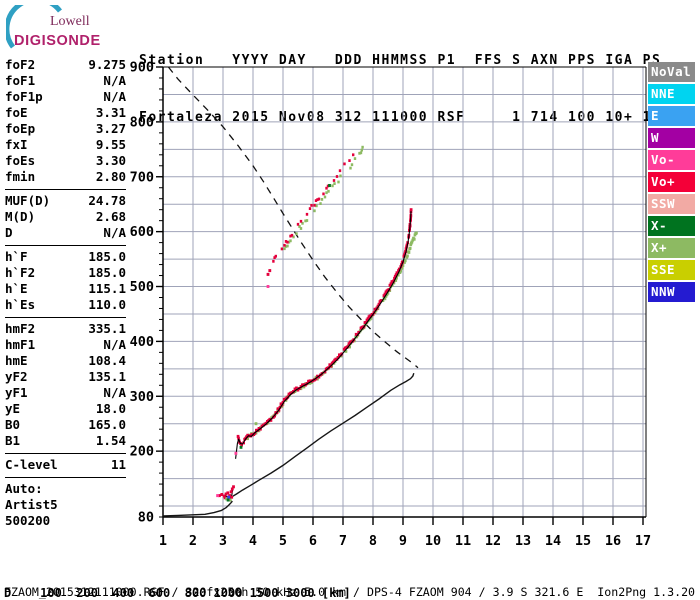  What do you see at coordinates (343, 541) in the screenshot?
I see `x-tick-label-7: 7` at bounding box center [343, 541].